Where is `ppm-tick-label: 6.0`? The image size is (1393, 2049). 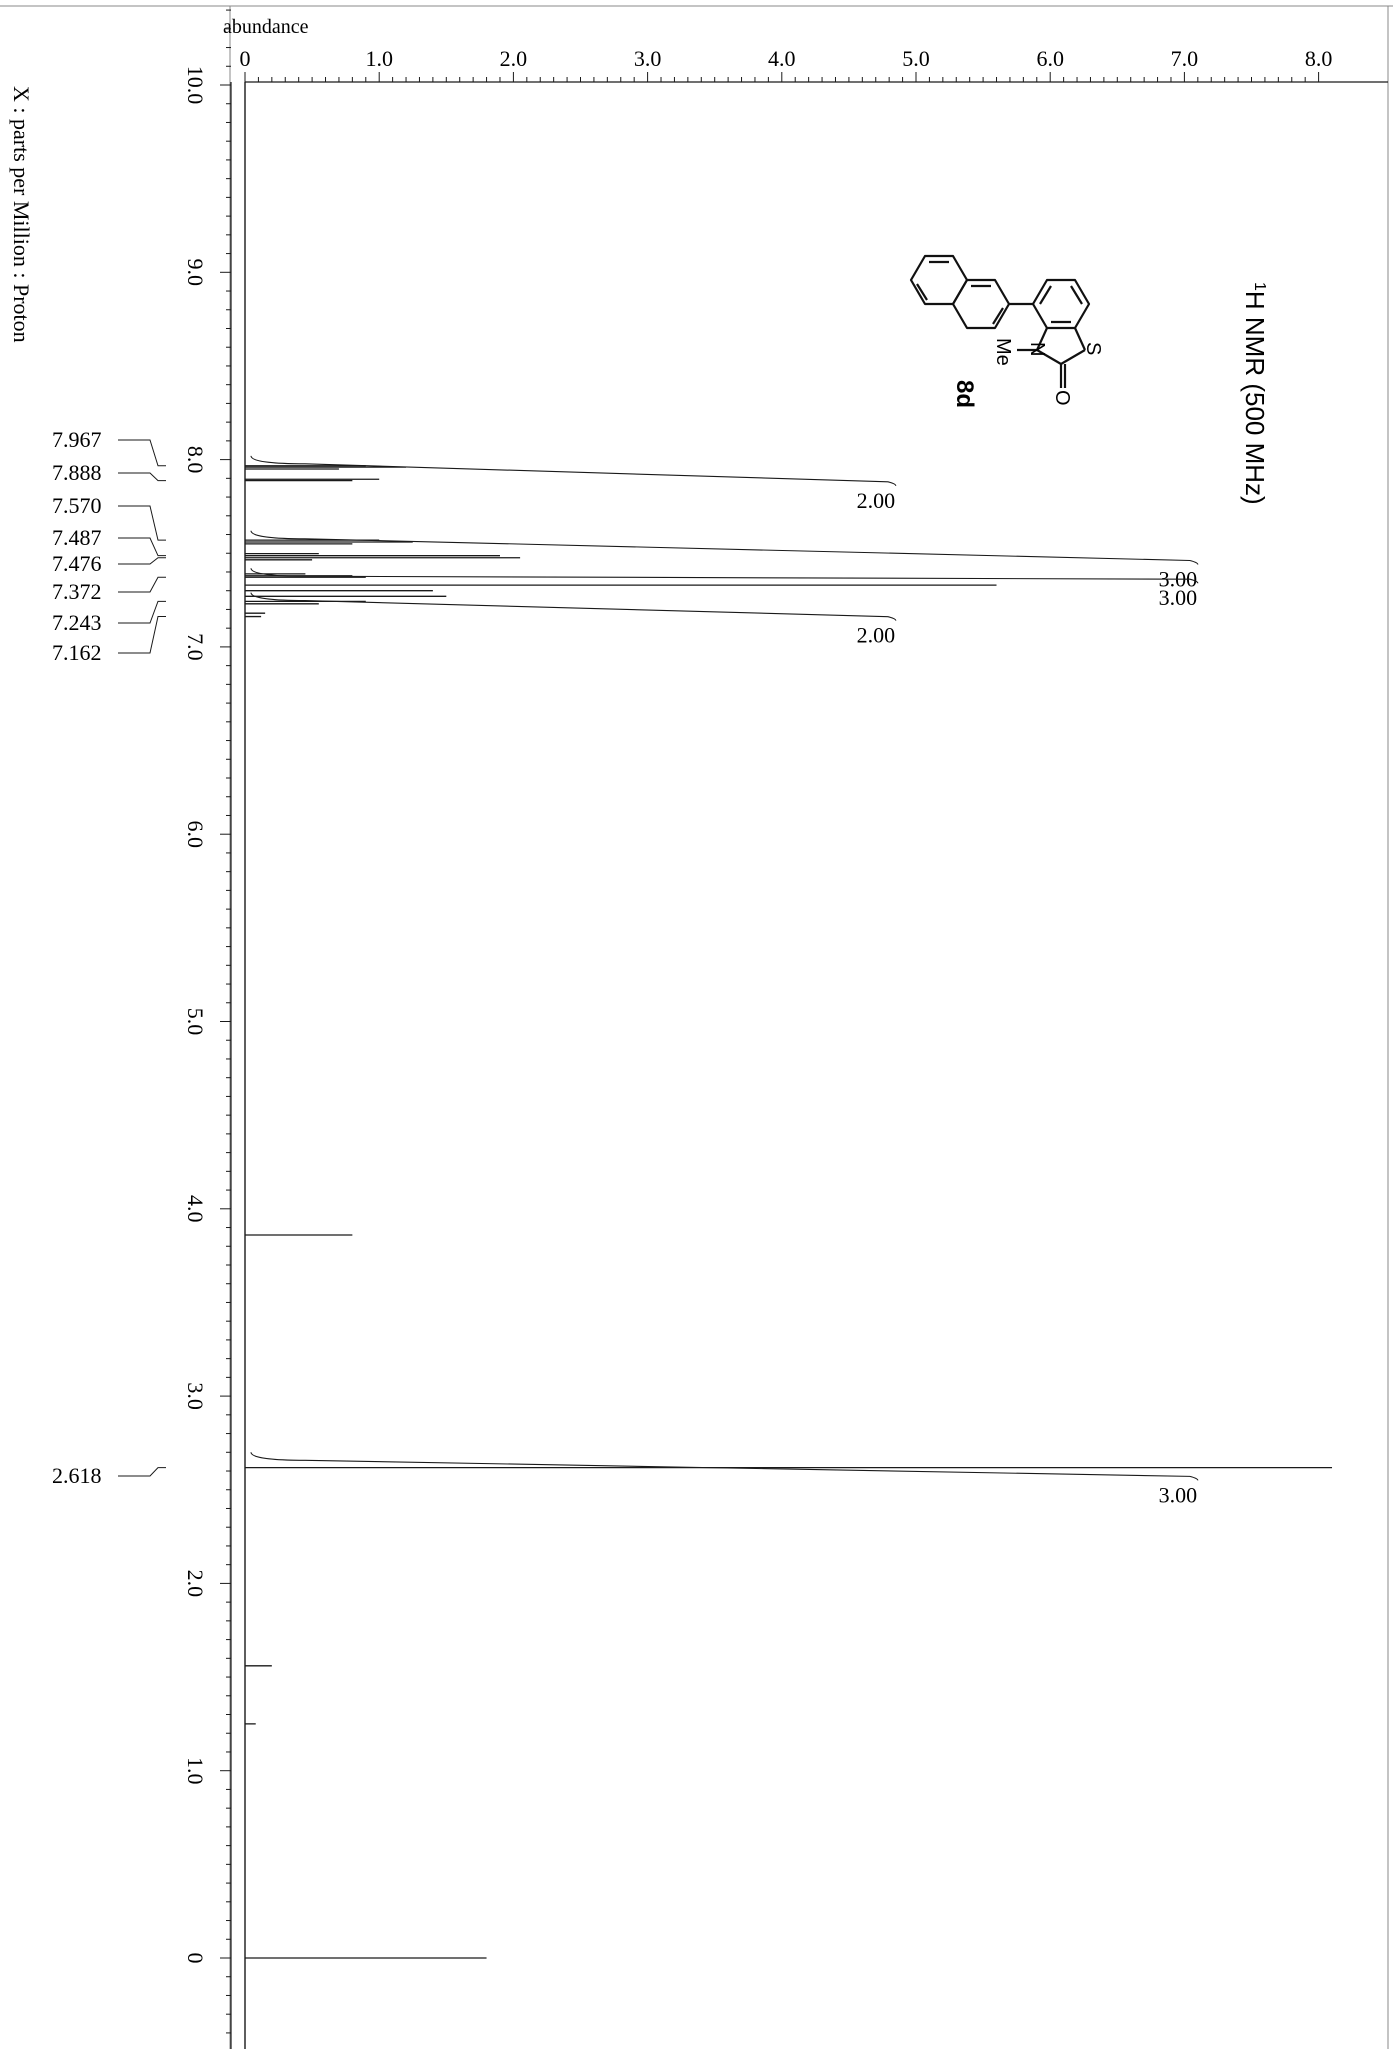 ppm-tick-label: 6.0 is located at coordinates (195, 834).